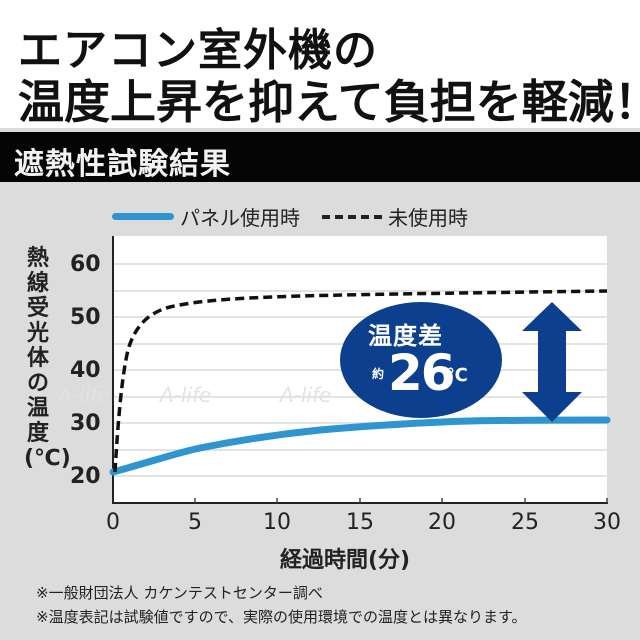 The width and height of the screenshot is (640, 640). I want to click on double-arrow-icon, so click(552, 362).